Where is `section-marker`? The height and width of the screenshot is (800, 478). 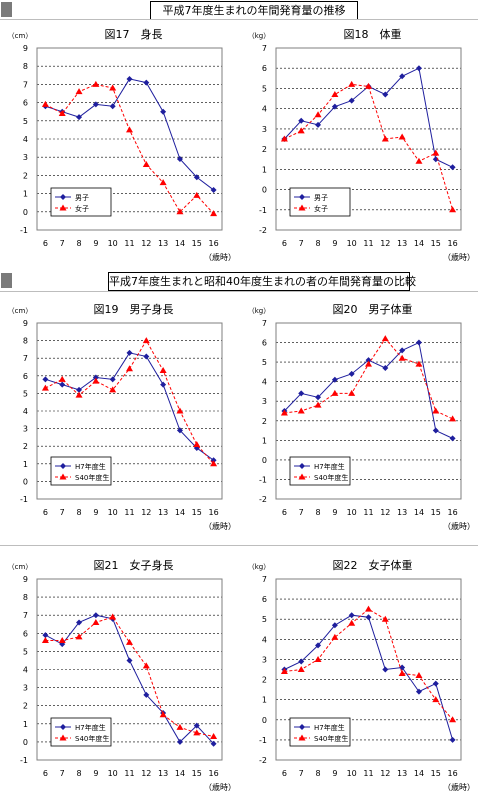
section-marker is located at coordinates (6, 9).